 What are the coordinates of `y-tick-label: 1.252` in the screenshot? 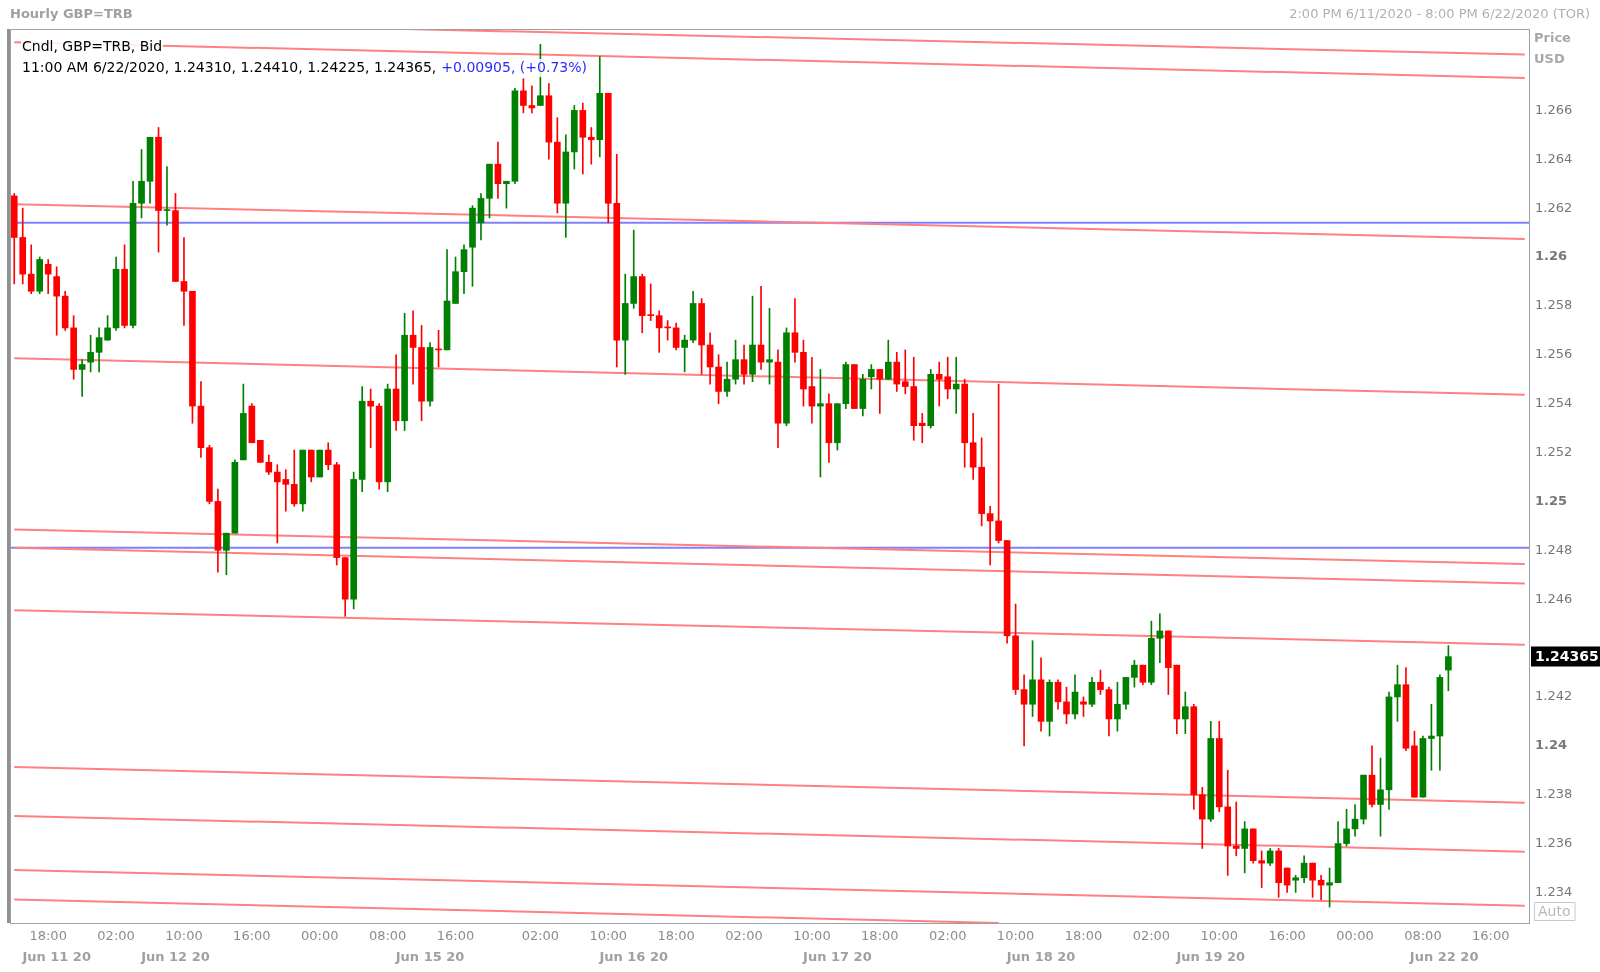 It's located at (1554, 451).